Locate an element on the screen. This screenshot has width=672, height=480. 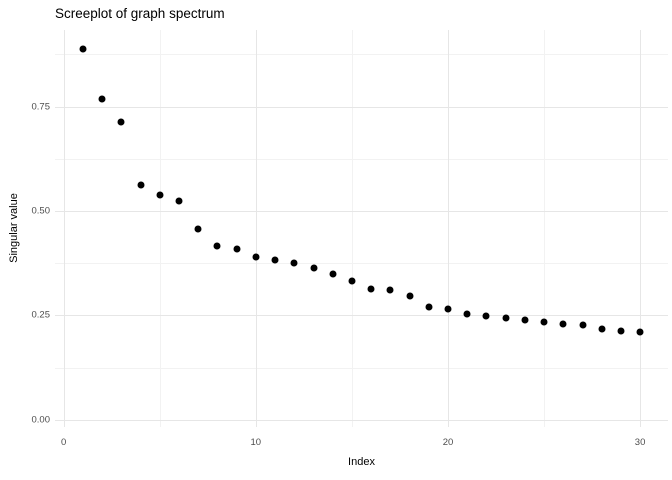
y-tick-label: 0.00 is located at coordinates (41, 420).